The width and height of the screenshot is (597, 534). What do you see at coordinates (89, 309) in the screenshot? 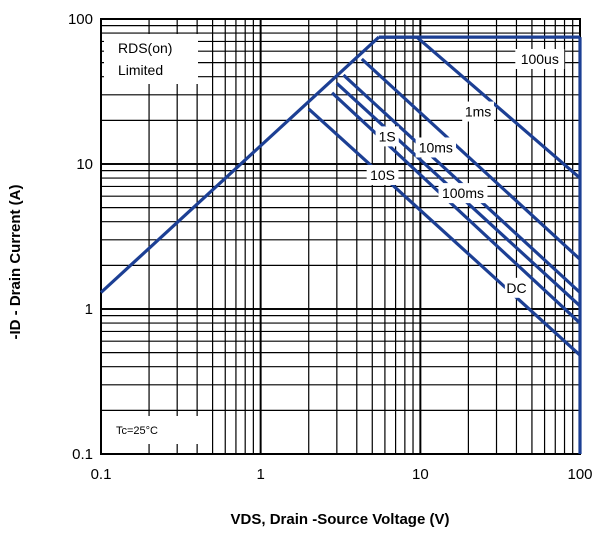
I see `y-tick-label: 1` at bounding box center [89, 309].